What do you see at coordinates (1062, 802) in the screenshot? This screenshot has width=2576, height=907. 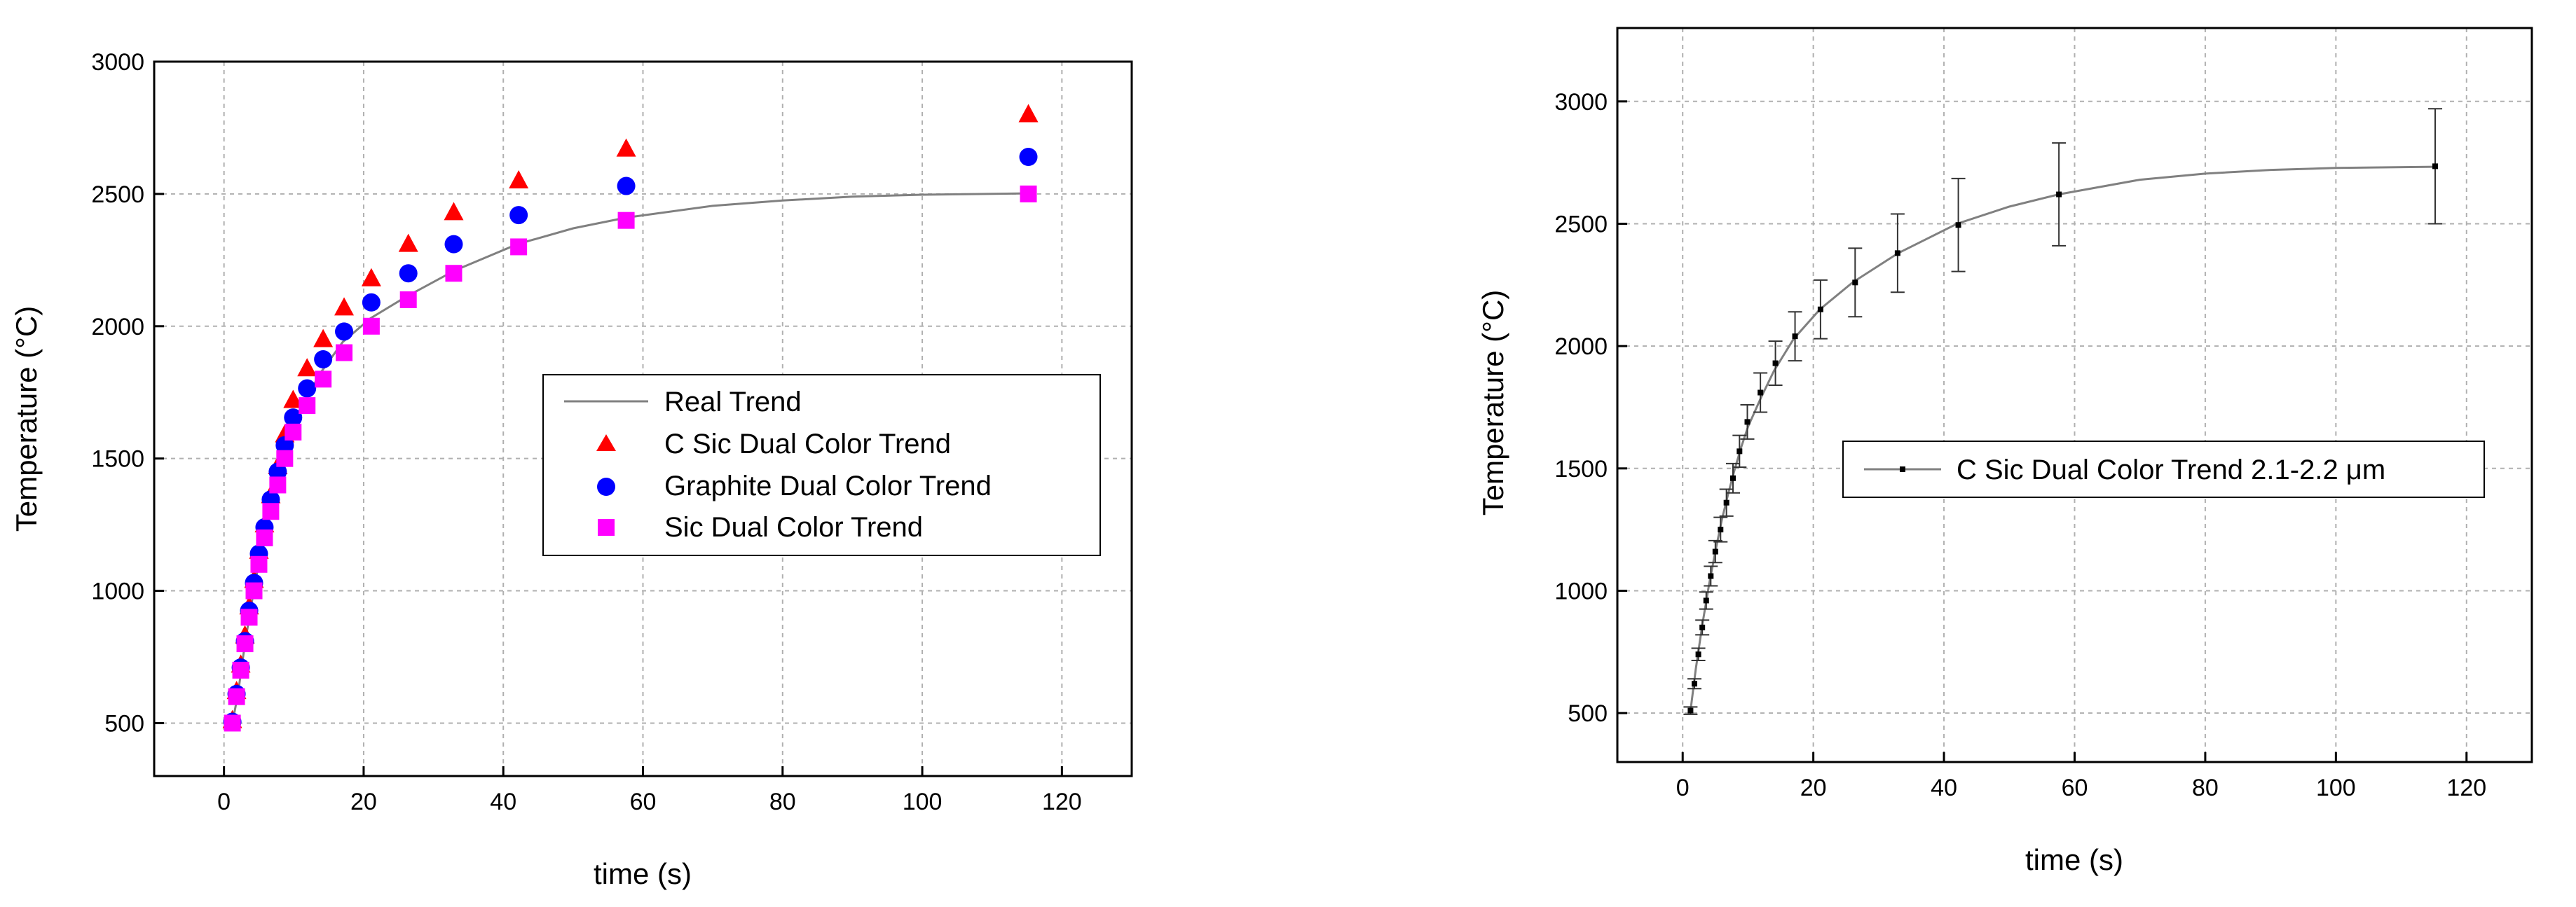 I see `x-tick-label: 120` at bounding box center [1062, 802].